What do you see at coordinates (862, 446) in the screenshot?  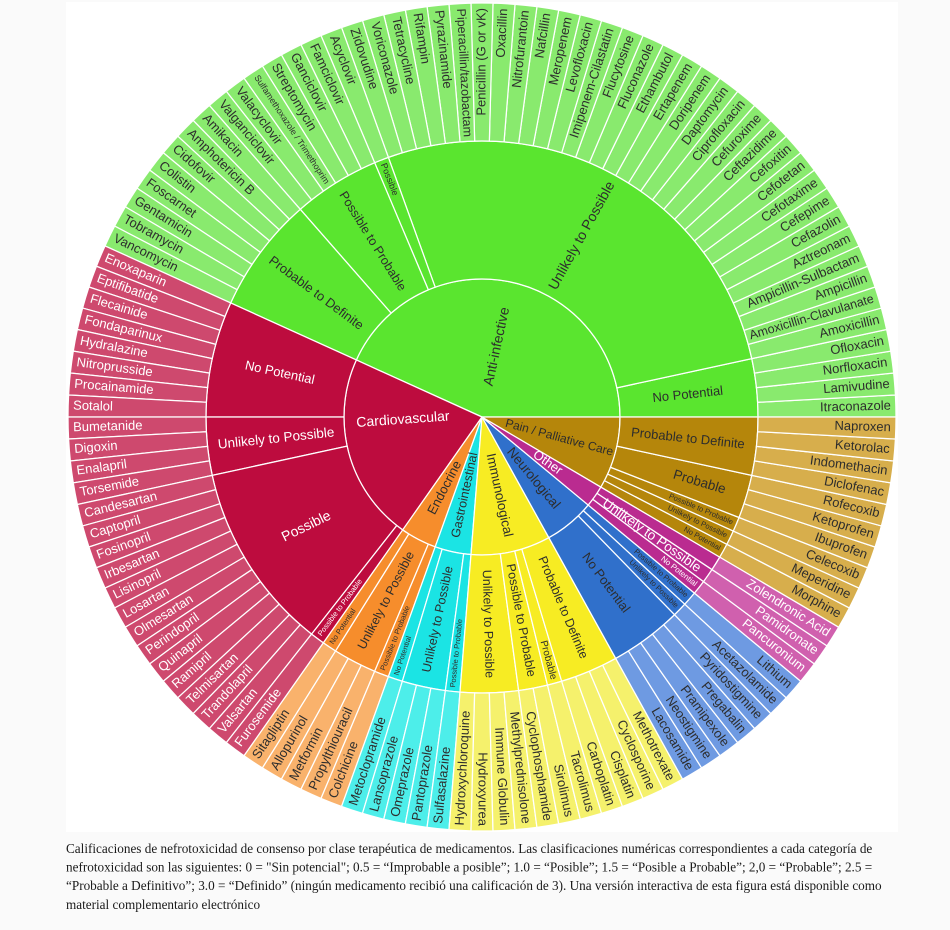 I see `svg-text: Ketorolac` at bounding box center [862, 446].